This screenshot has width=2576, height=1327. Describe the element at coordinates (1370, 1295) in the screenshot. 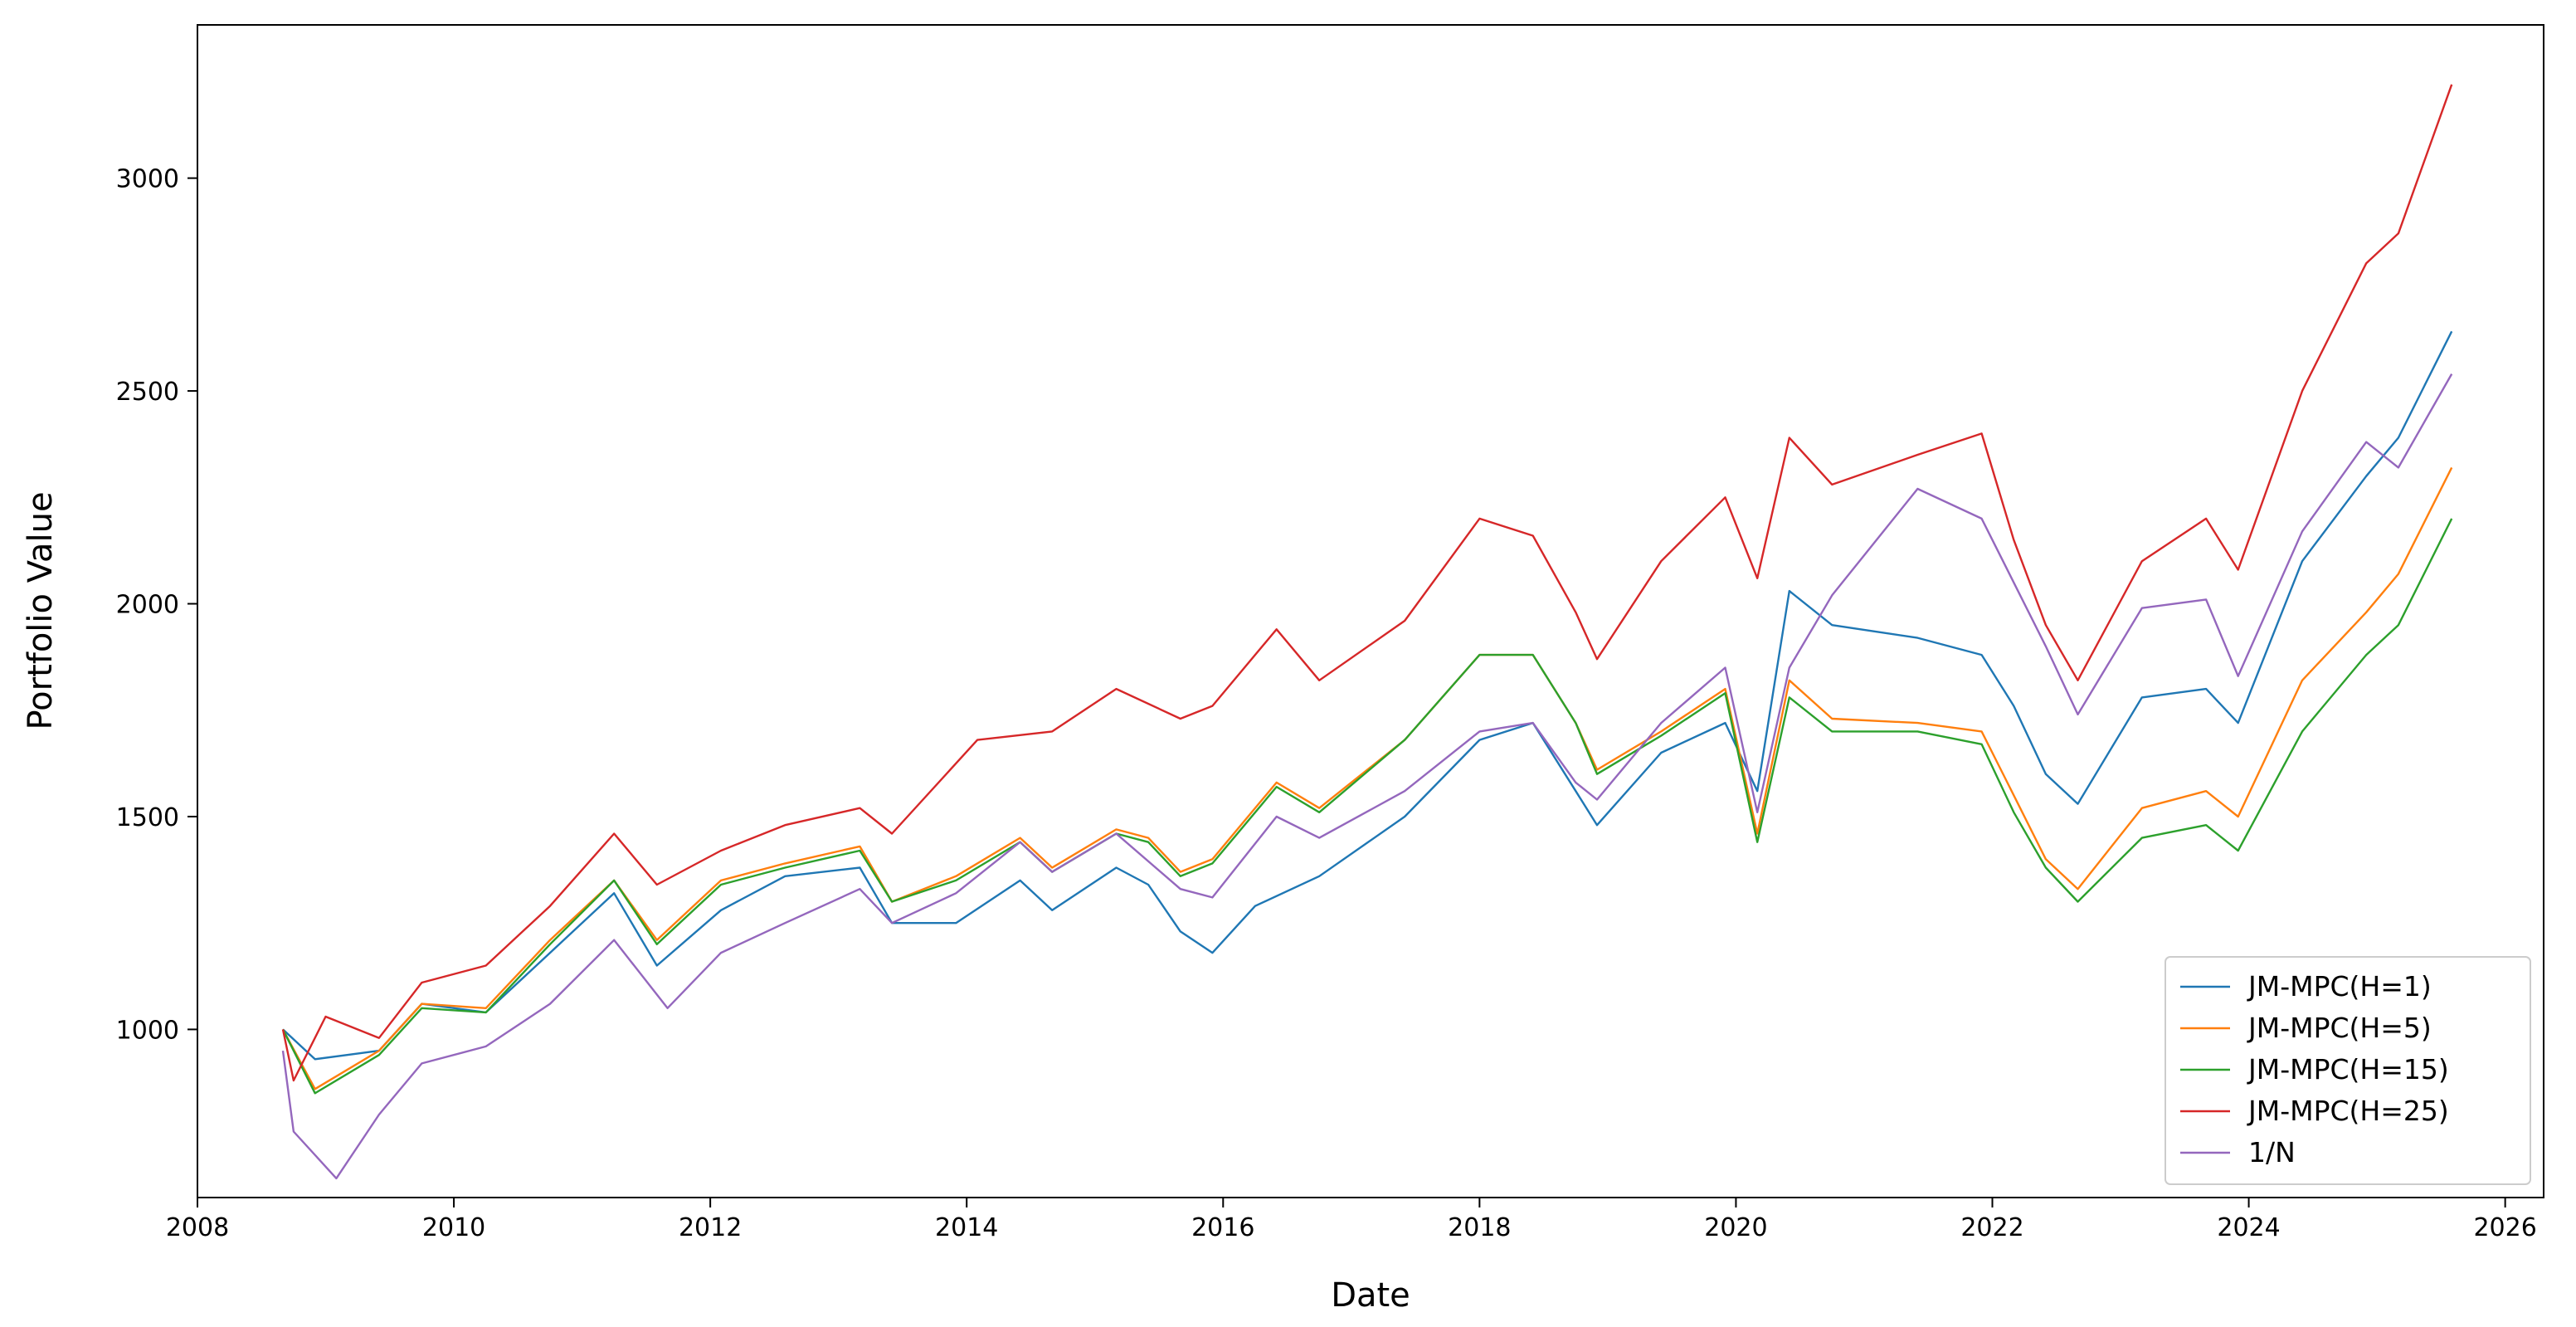

I see `x-axis-label: Date` at that location.